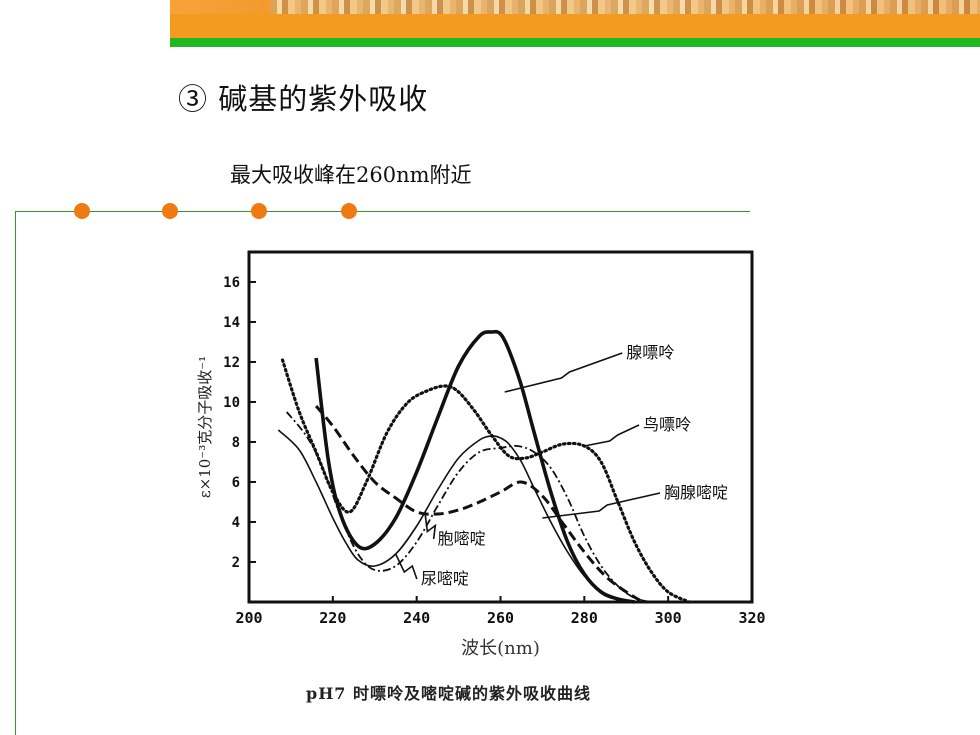 This screenshot has height=735, width=980. What do you see at coordinates (650, 352) in the screenshot?
I see `annotation-label: 腺嘌呤` at bounding box center [650, 352].